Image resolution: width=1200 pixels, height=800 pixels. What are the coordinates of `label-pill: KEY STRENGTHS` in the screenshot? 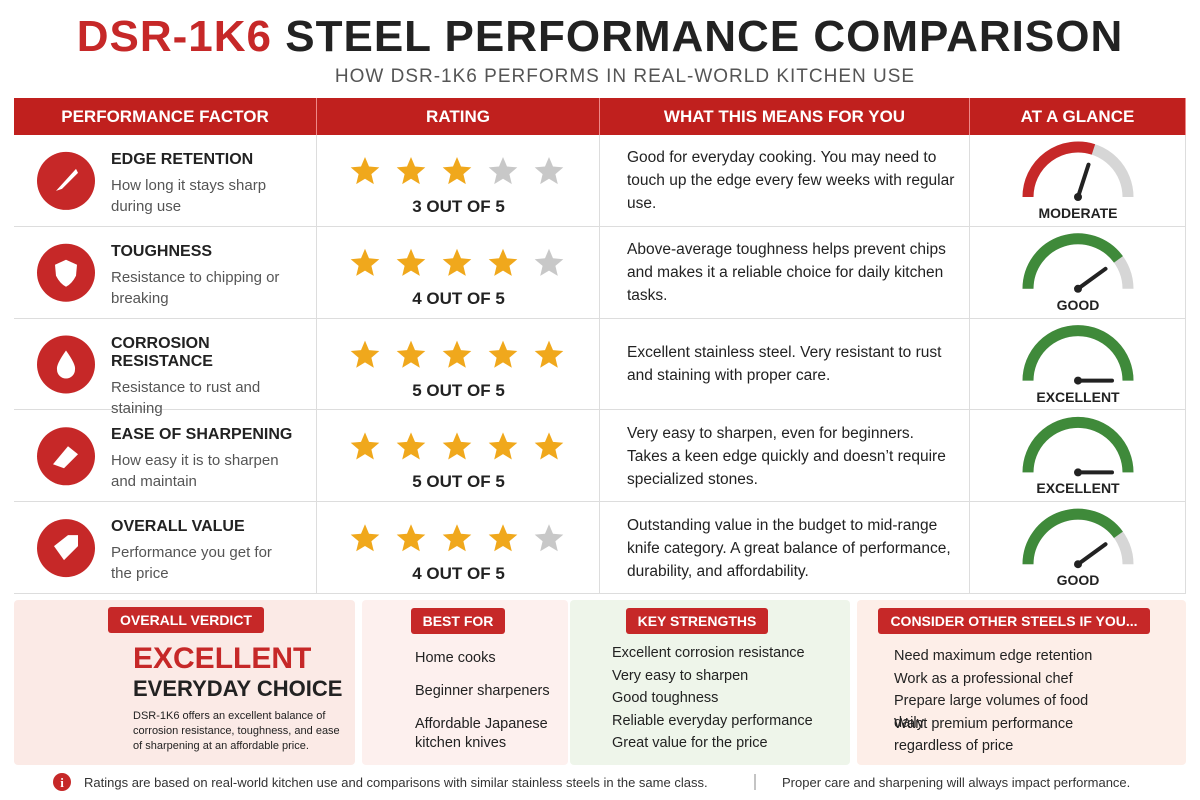 It's located at (697, 621).